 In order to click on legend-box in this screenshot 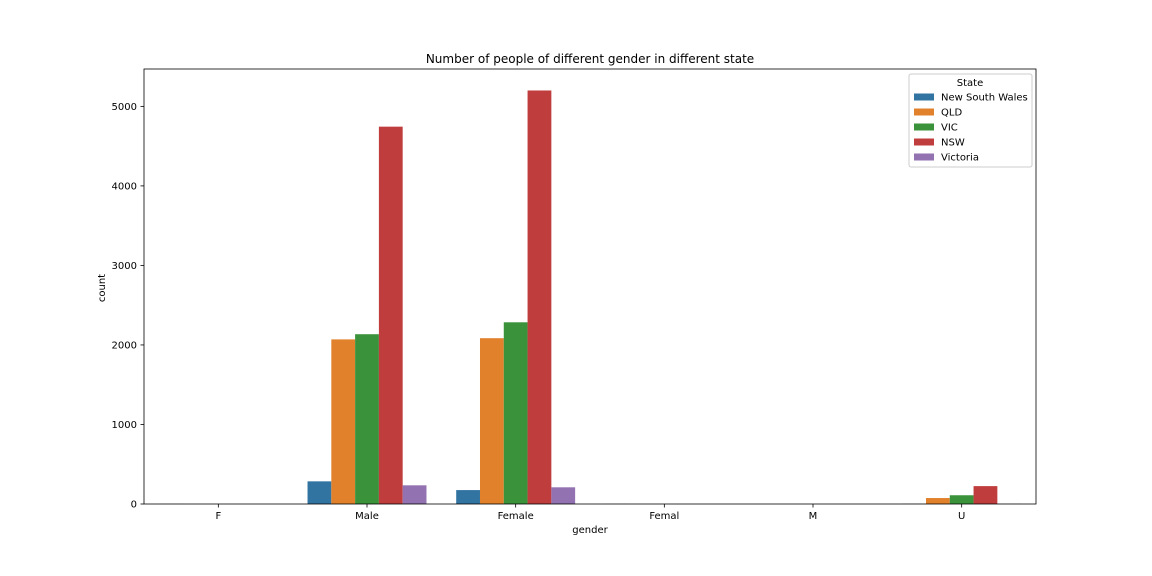, I will do `click(970, 120)`.